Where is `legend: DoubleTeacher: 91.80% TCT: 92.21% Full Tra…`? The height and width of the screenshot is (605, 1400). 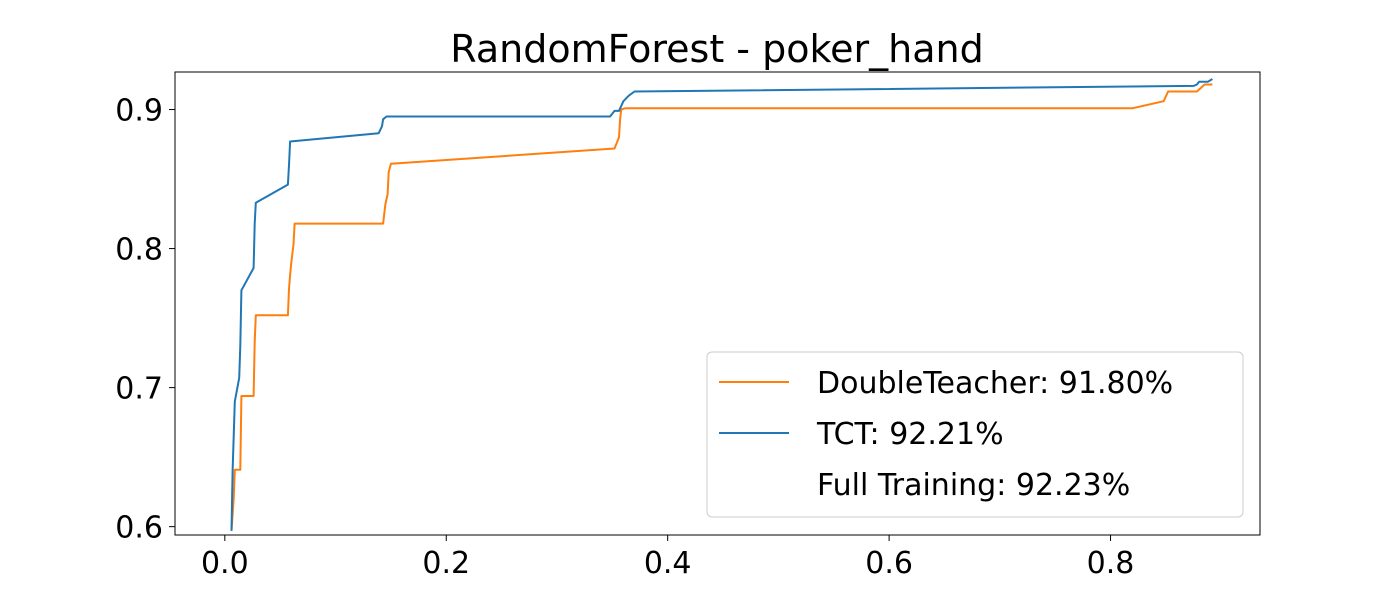
legend: DoubleTeacher: 91.80% TCT: 92.21% Full Tra… is located at coordinates (975, 434).